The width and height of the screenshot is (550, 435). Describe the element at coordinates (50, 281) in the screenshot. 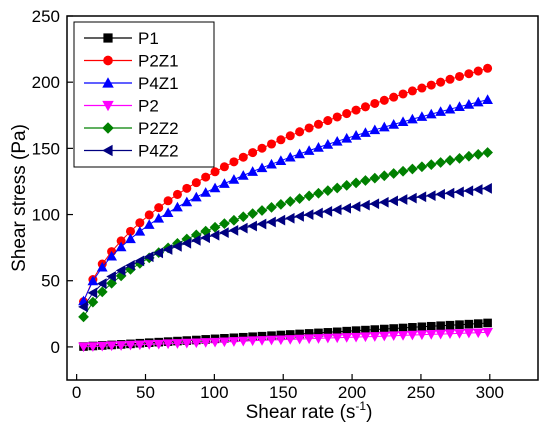

I see `y-tick-label: 50` at that location.